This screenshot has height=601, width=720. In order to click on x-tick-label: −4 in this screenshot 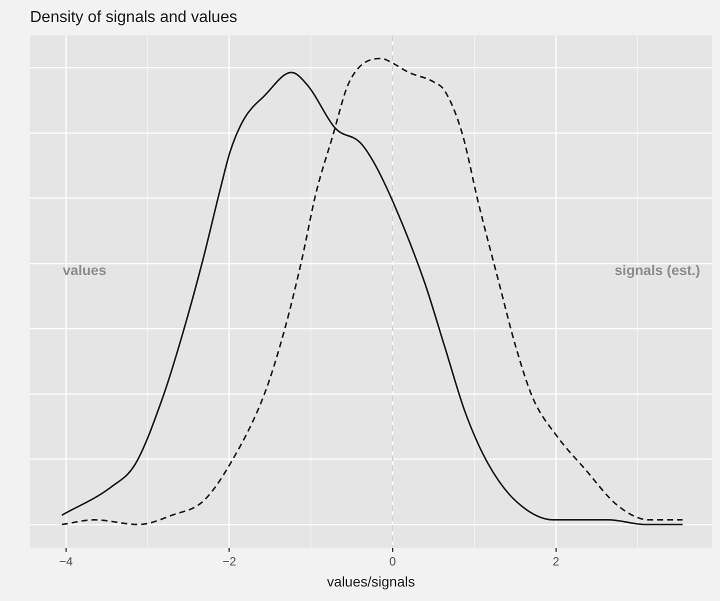, I will do `click(66, 561)`.